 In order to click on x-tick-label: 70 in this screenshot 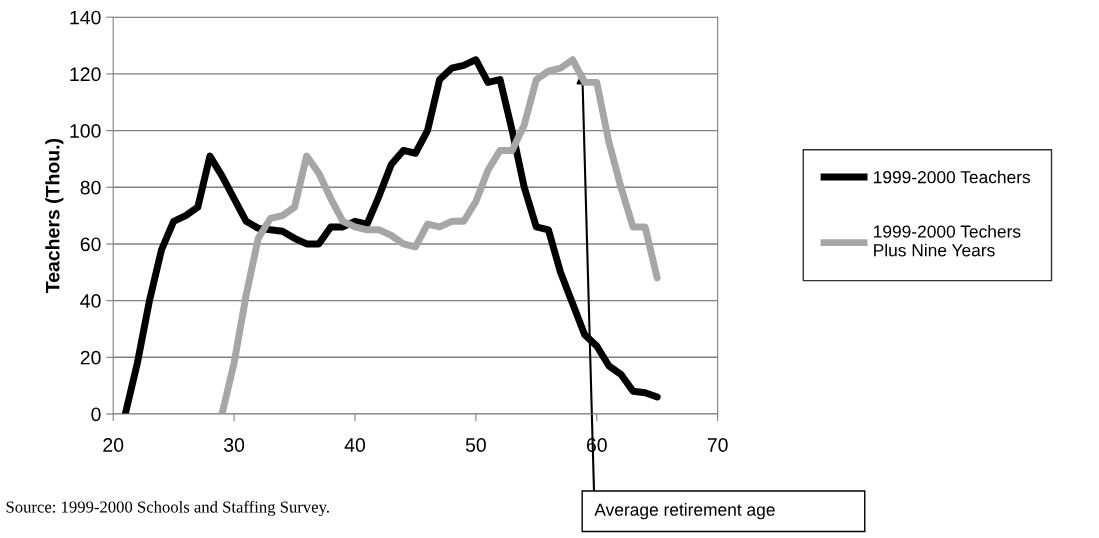, I will do `click(717, 445)`.